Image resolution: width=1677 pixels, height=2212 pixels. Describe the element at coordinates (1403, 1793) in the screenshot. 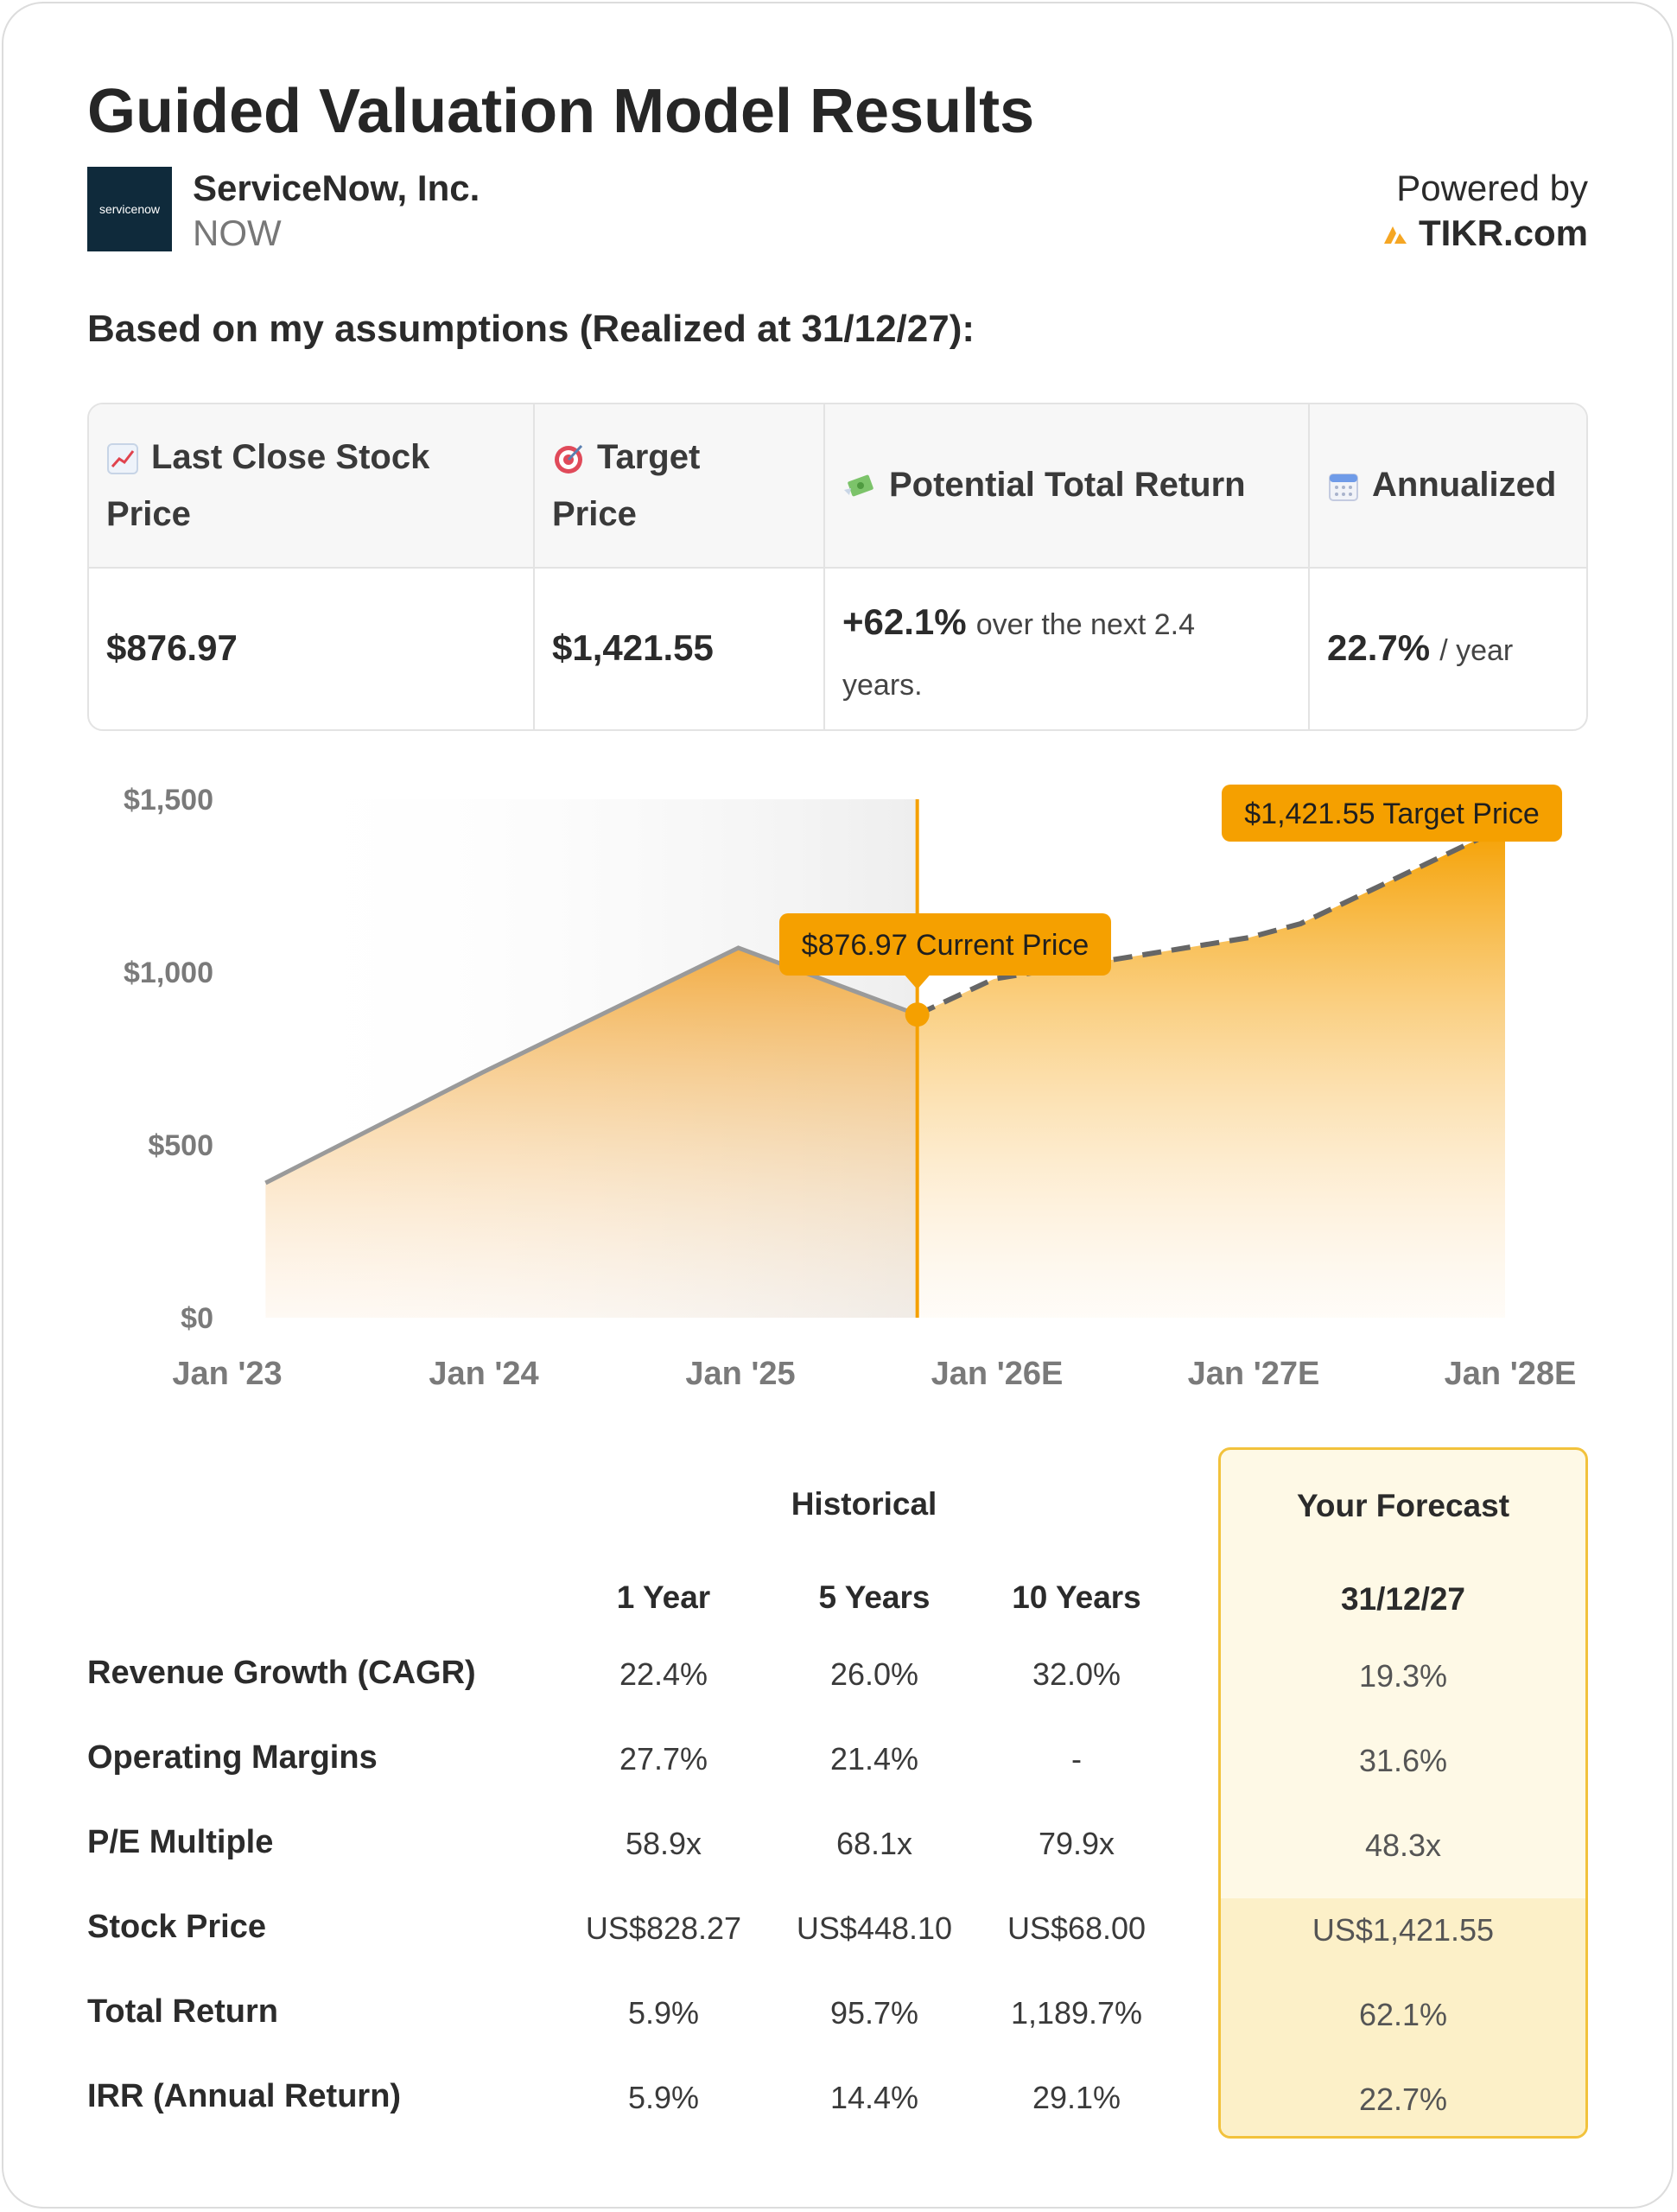

I see `forecast-column` at that location.